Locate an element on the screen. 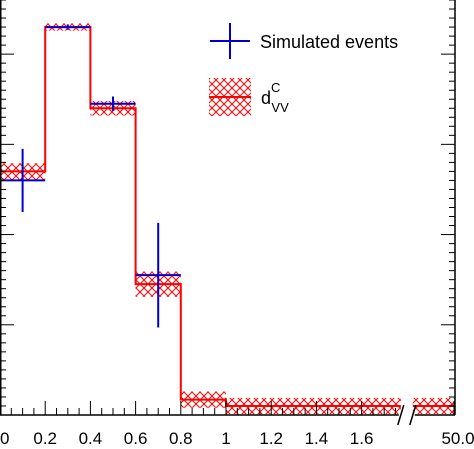  x-tick-label: 0.6 is located at coordinates (136, 438).